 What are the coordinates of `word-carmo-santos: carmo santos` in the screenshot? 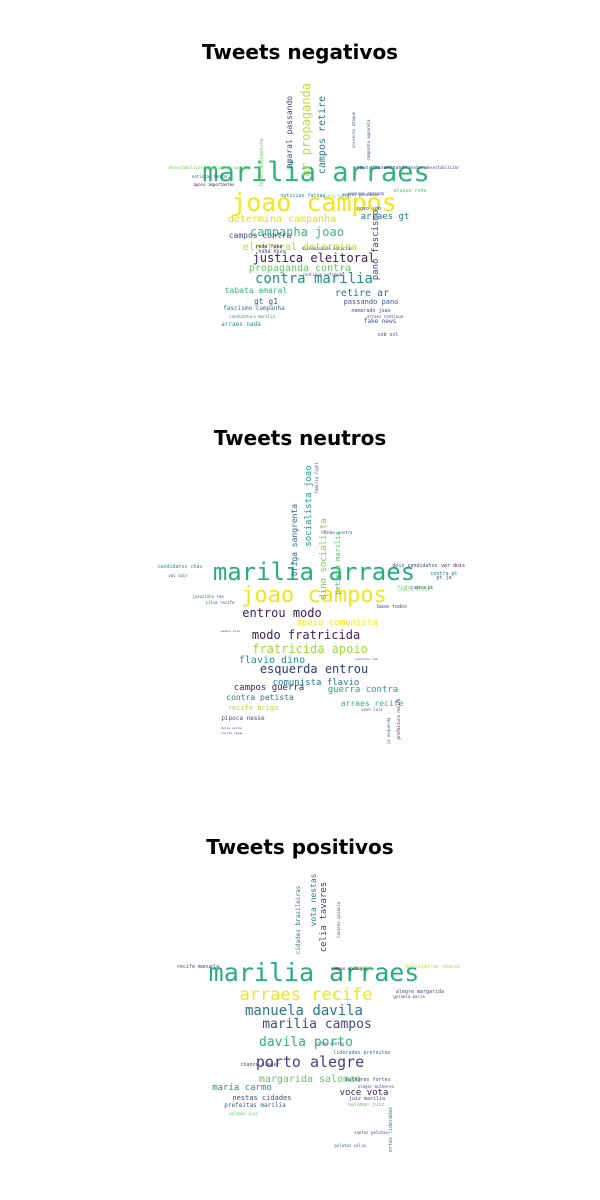 It's located at (330, 1043).